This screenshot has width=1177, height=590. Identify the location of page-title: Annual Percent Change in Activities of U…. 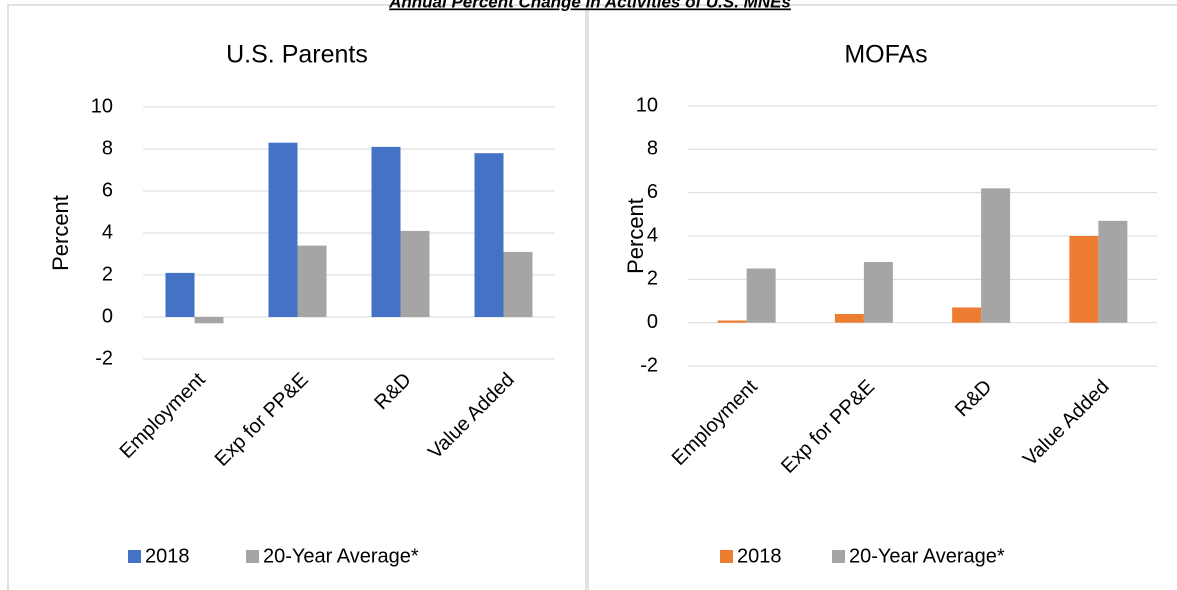
(589, 5).